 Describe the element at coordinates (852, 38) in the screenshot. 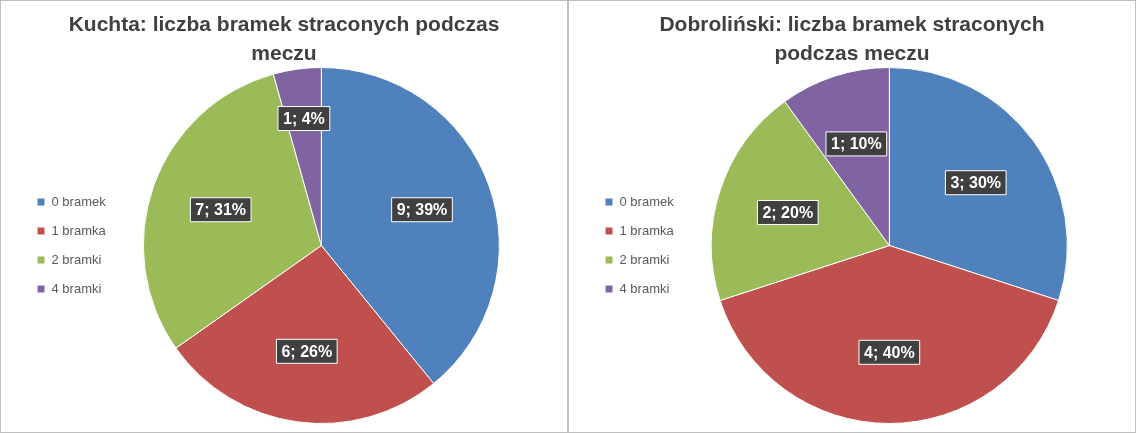

I see `chart-title: Dobroliński: liczba bramek straconych podczas meczu` at that location.